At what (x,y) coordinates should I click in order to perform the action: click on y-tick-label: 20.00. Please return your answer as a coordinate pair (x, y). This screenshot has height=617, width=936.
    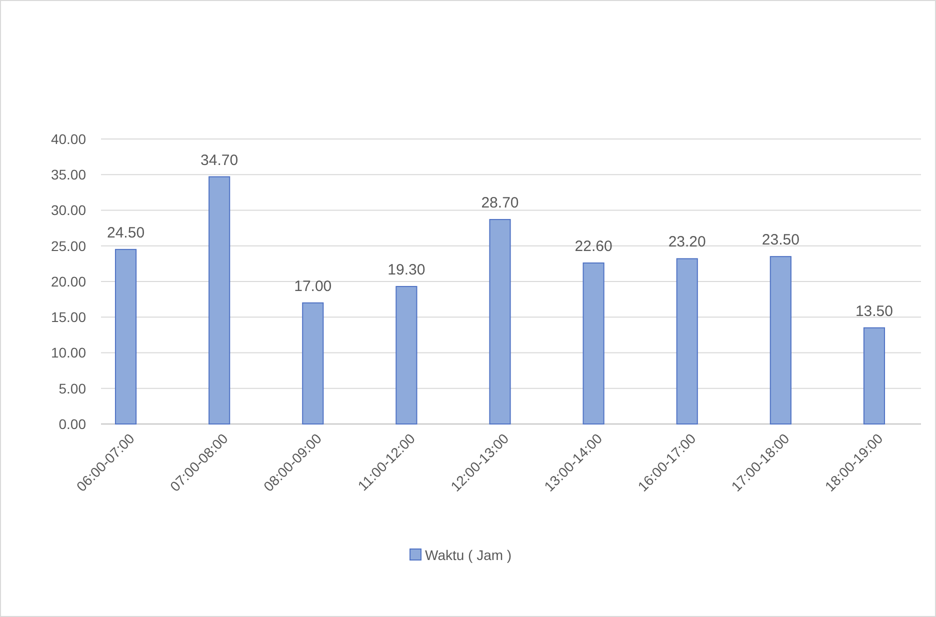
    Looking at the image, I should click on (68, 281).